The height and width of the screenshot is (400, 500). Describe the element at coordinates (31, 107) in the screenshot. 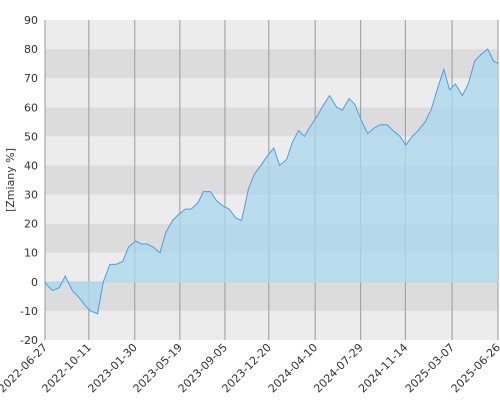

I see `y-tick-label: 60` at that location.